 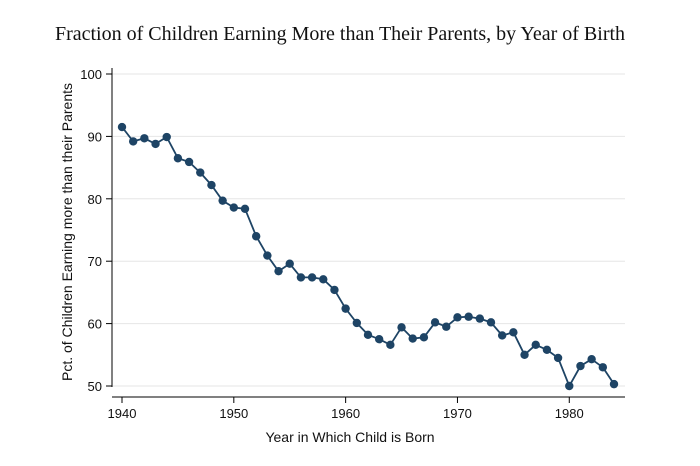 What do you see at coordinates (457, 317) in the screenshot?
I see `data-point-1970` at bounding box center [457, 317].